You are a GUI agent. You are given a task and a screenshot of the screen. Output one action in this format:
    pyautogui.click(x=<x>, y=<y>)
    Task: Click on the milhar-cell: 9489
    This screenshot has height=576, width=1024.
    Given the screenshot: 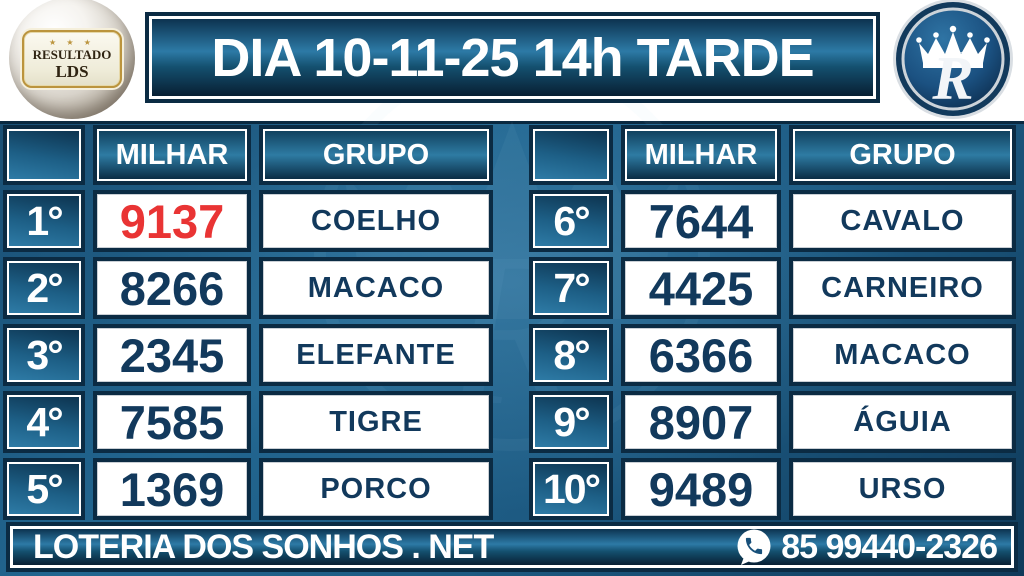 What is the action you would take?
    pyautogui.click(x=701, y=489)
    